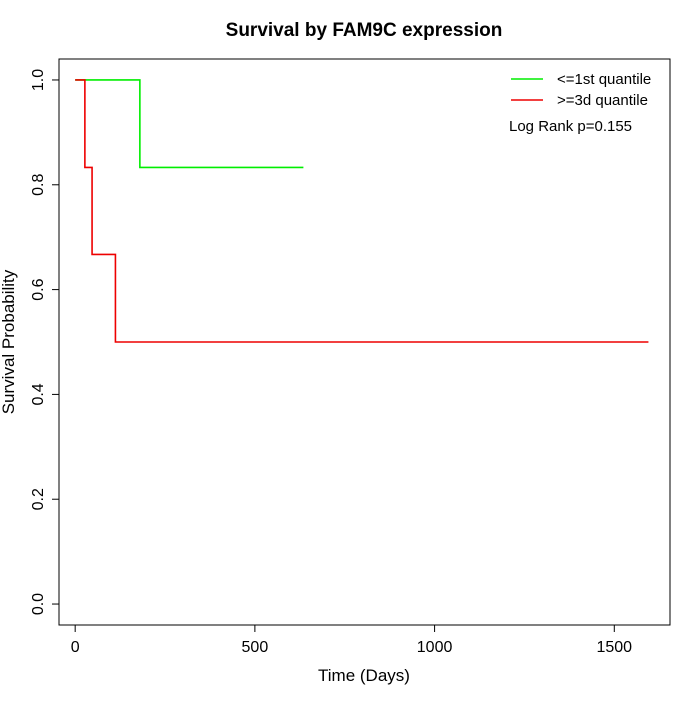 This screenshot has width=700, height=705. Describe the element at coordinates (38, 289) in the screenshot. I see `y-tick-label: 0.6` at that location.